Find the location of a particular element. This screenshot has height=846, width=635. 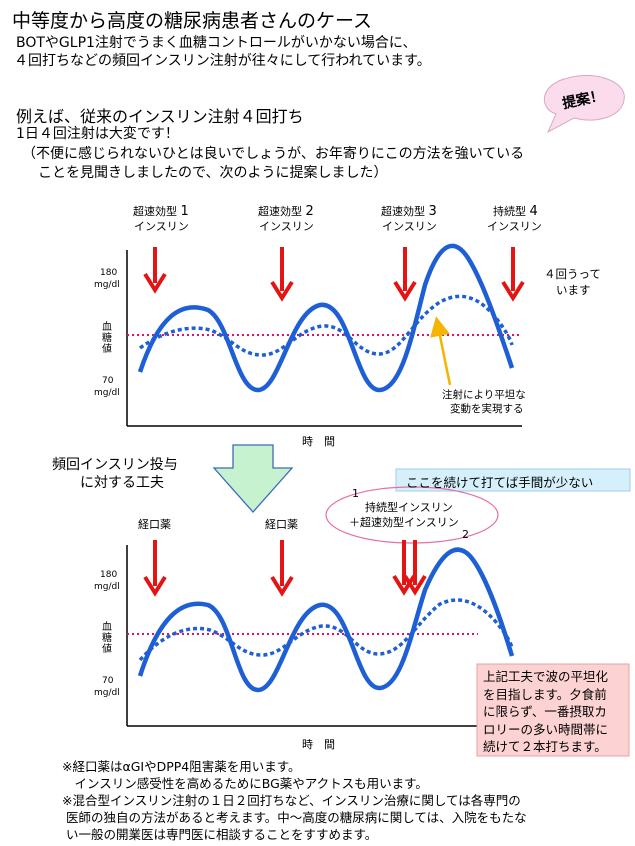

pink-box is located at coordinates (553, 710).